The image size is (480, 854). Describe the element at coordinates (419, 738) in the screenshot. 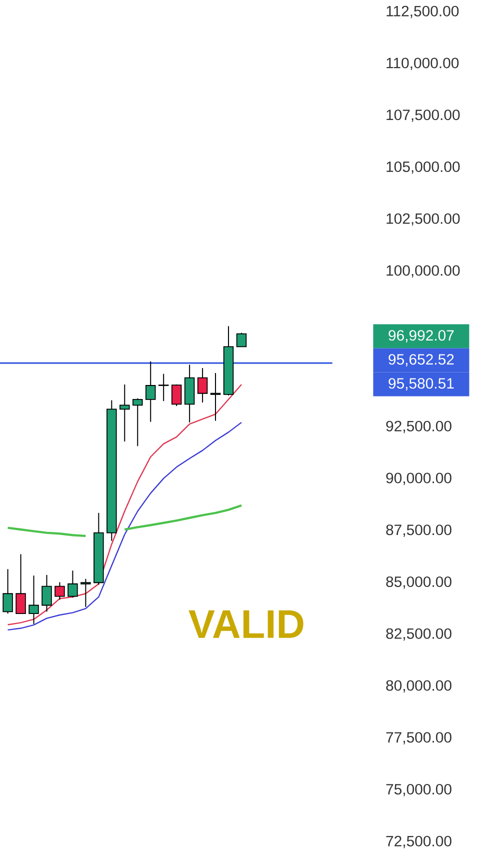

I see `y-tick-label: 77,500.00` at that location.